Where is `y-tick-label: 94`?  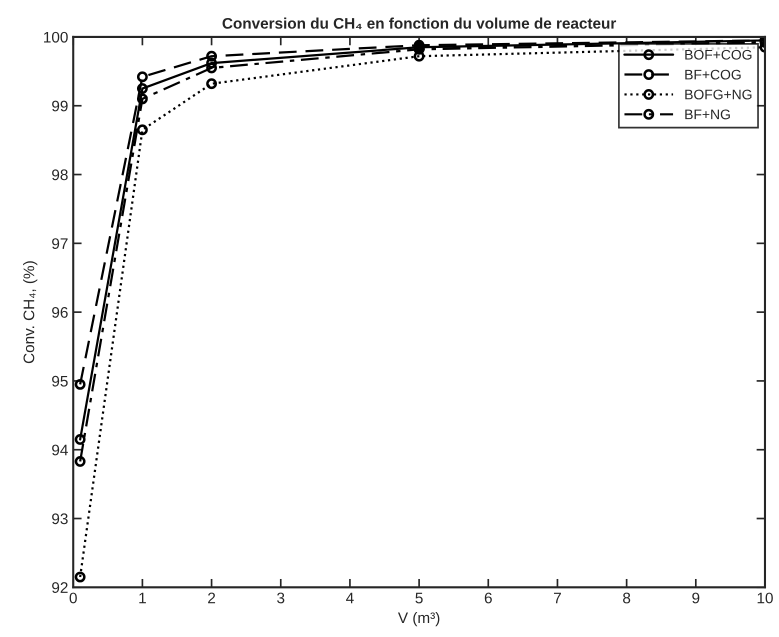 y-tick-label: 94 is located at coordinates (60, 450).